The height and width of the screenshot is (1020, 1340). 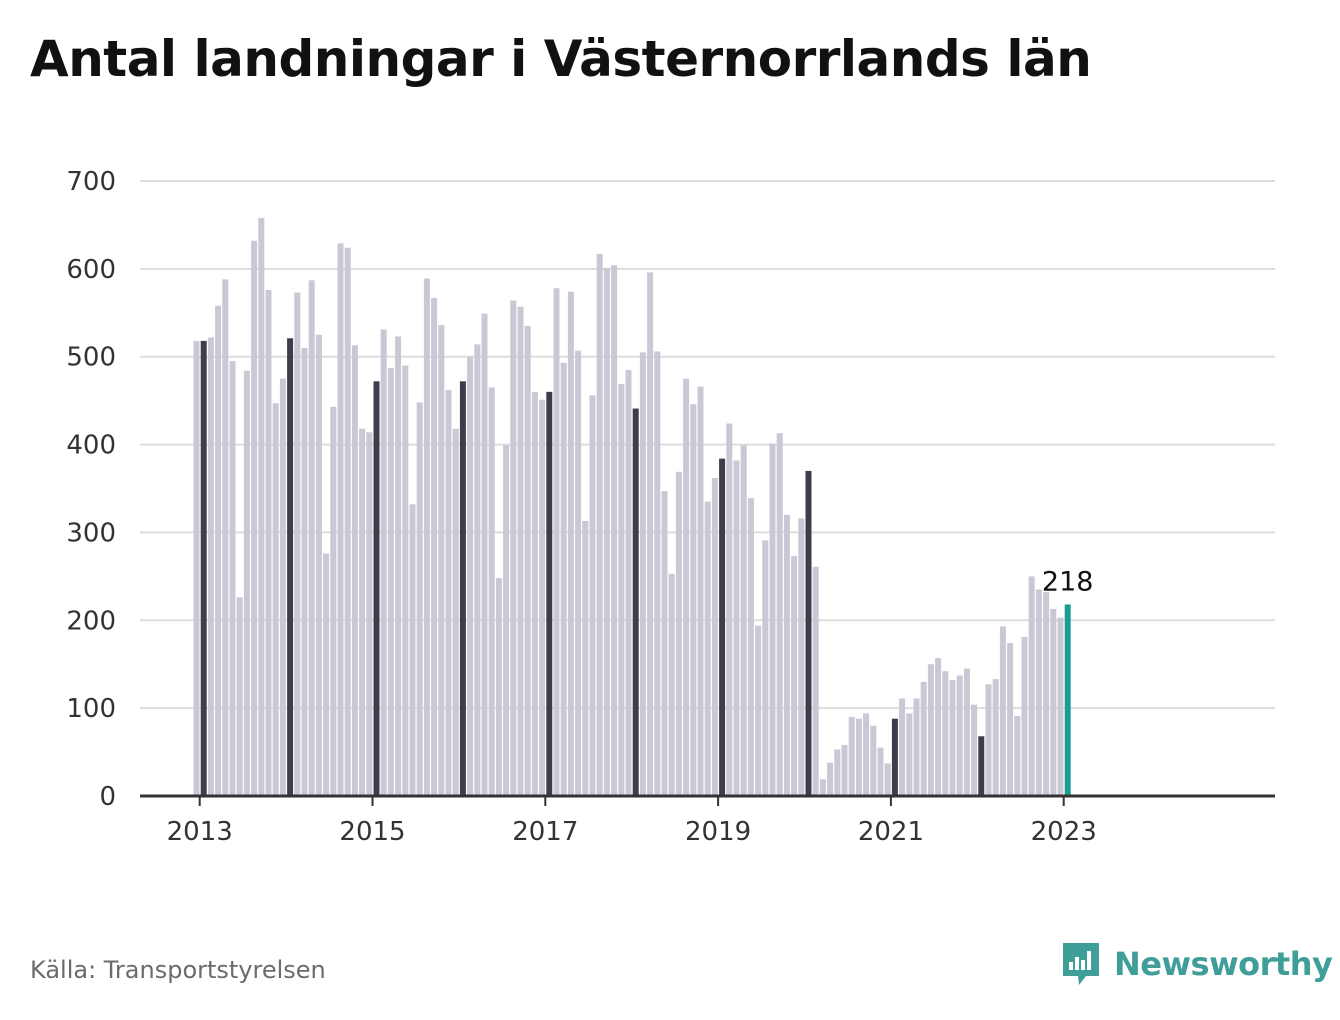 What do you see at coordinates (91, 358) in the screenshot?
I see `y-tick-label: 500` at bounding box center [91, 358].